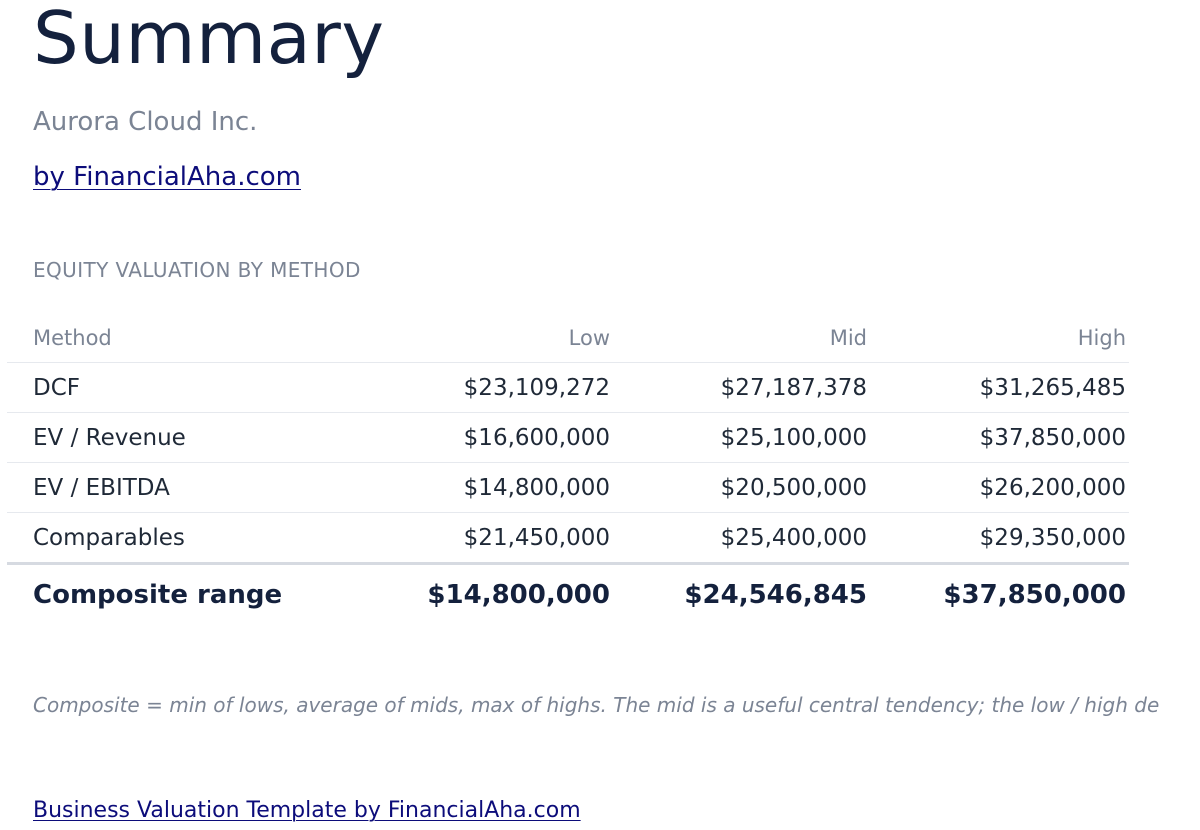 Image resolution: width=1200 pixels, height=830 pixels. What do you see at coordinates (180, 538) in the screenshot?
I see `method-cell: Comparables` at bounding box center [180, 538].